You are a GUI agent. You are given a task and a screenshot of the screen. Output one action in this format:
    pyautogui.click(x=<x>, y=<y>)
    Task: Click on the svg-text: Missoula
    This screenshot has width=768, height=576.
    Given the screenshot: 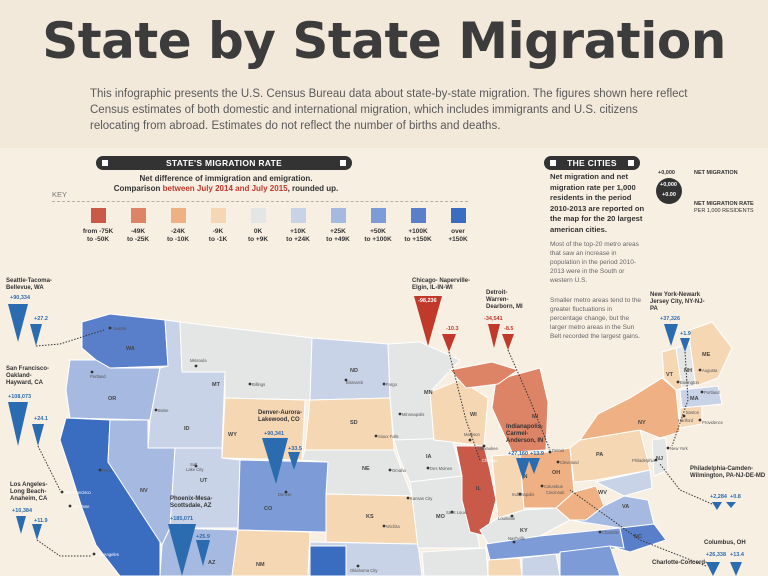 What is the action you would take?
    pyautogui.click(x=198, y=360)
    